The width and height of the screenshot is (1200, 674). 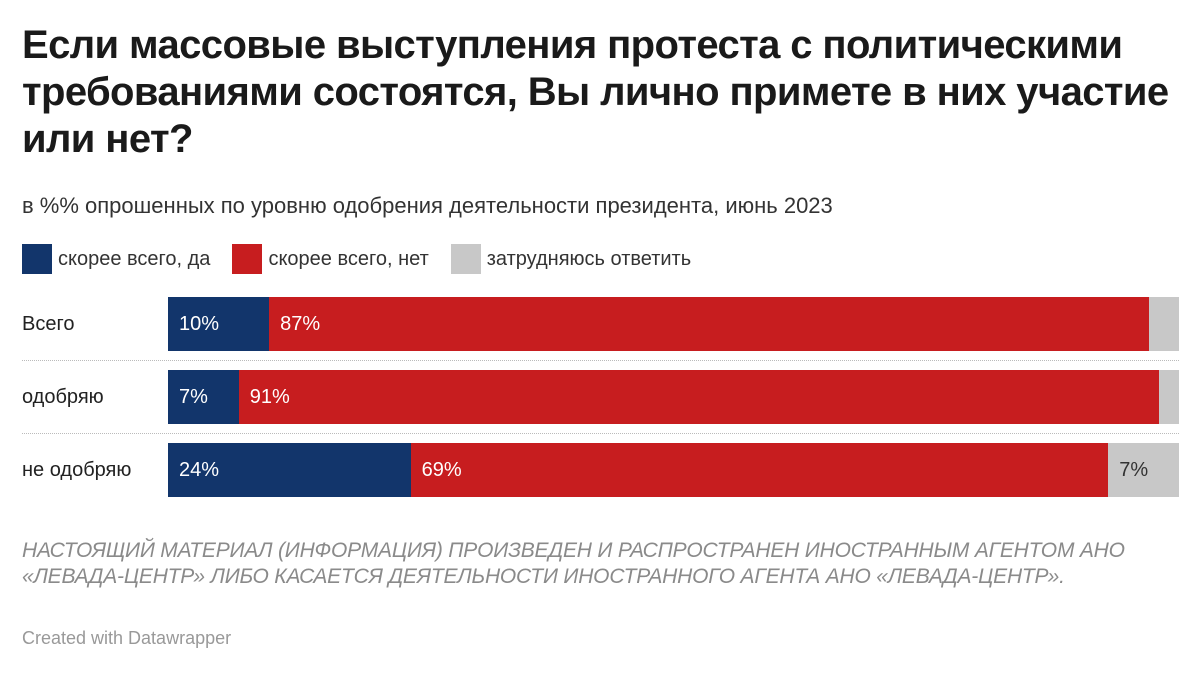 I want to click on bar-segment-unsure: 7%, so click(x=1143, y=470).